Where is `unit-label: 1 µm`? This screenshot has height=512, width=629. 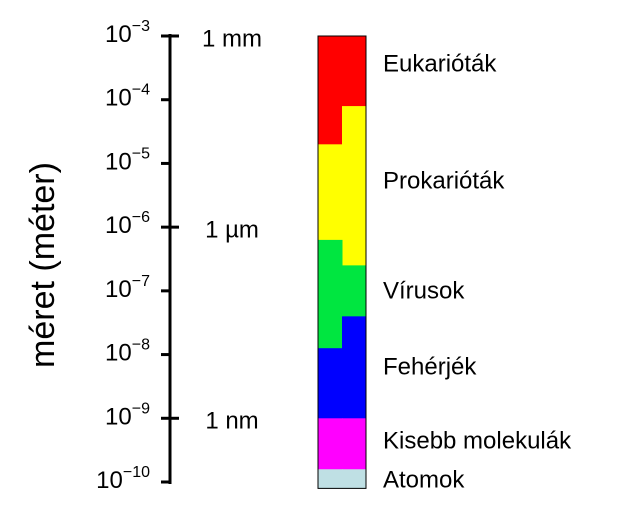
unit-label: 1 µm is located at coordinates (232, 229).